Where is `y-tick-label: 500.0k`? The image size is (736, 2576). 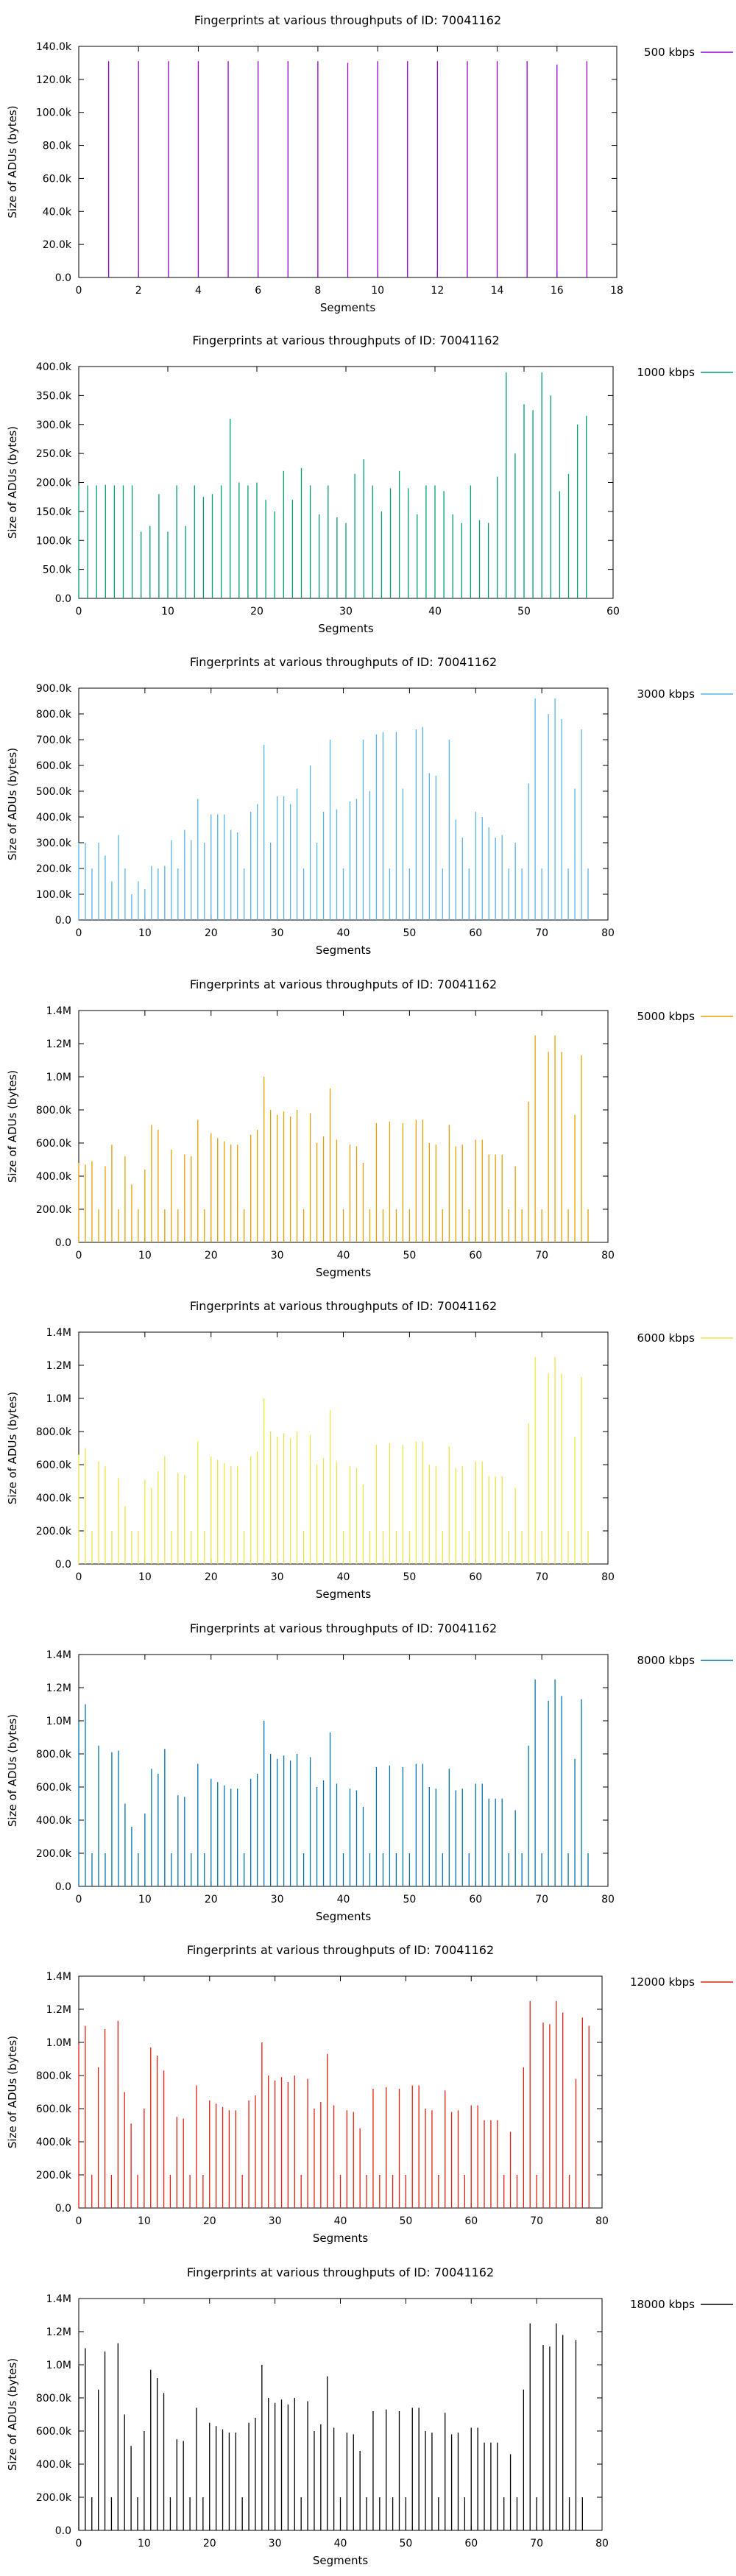 y-tick-label: 500.0k is located at coordinates (54, 792).